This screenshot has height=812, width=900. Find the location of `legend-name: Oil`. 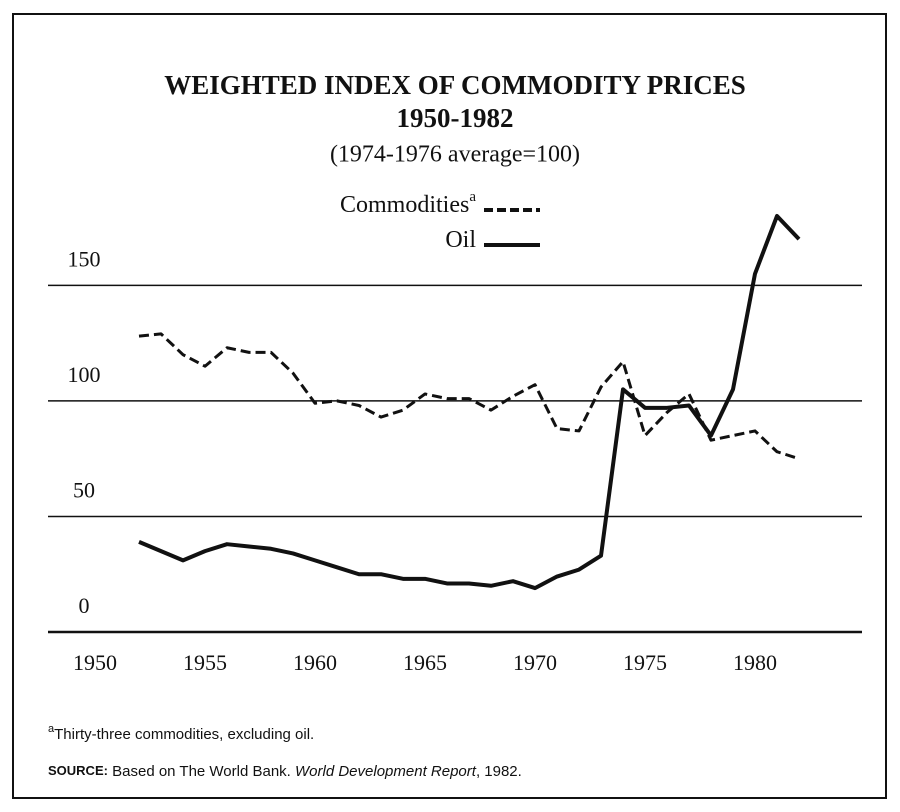

legend-name: Oil is located at coordinates (460, 240).